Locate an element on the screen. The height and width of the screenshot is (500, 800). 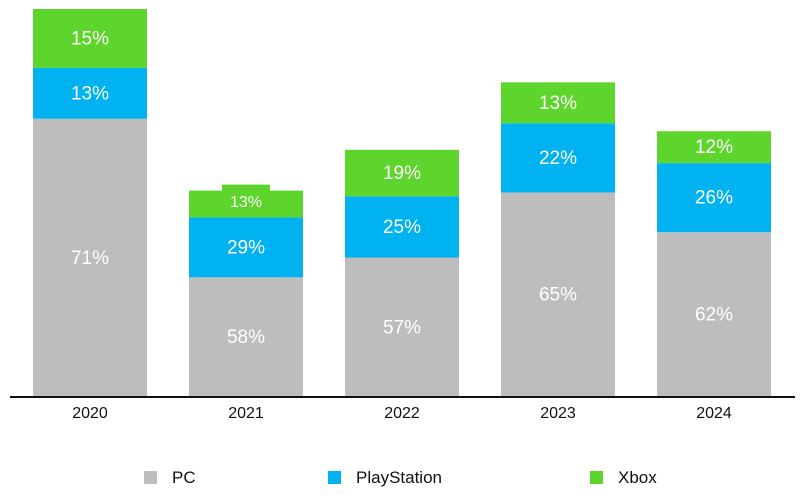
bar-segment-playstation-2023 is located at coordinates (558, 158).